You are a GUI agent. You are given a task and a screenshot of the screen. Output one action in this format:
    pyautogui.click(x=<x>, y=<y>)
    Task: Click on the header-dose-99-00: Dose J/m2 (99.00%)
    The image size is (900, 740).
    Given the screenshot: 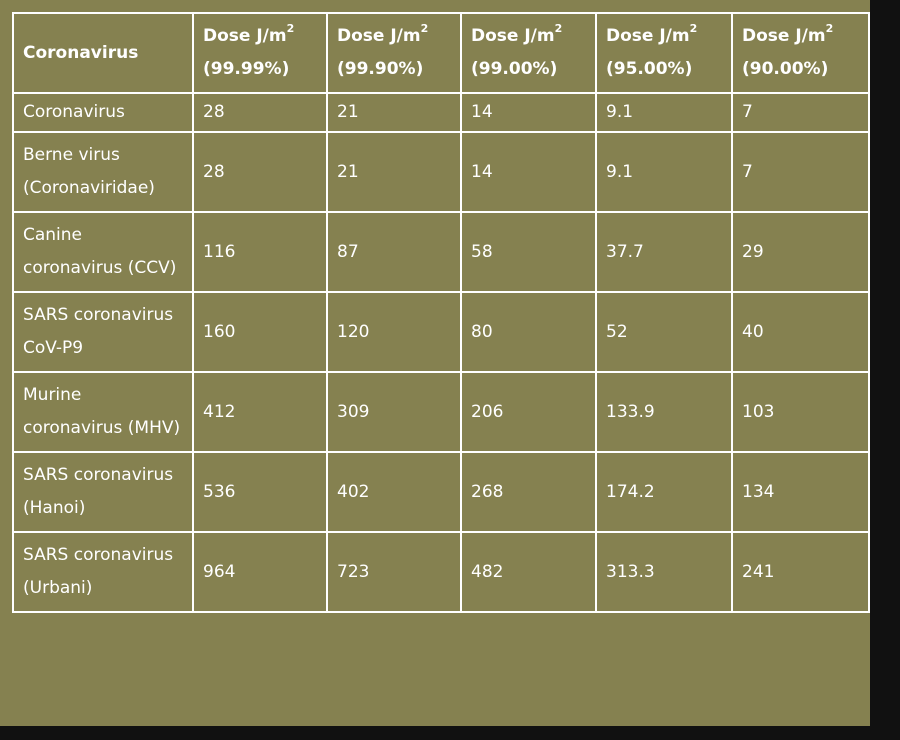 What is the action you would take?
    pyautogui.click(x=528, y=53)
    